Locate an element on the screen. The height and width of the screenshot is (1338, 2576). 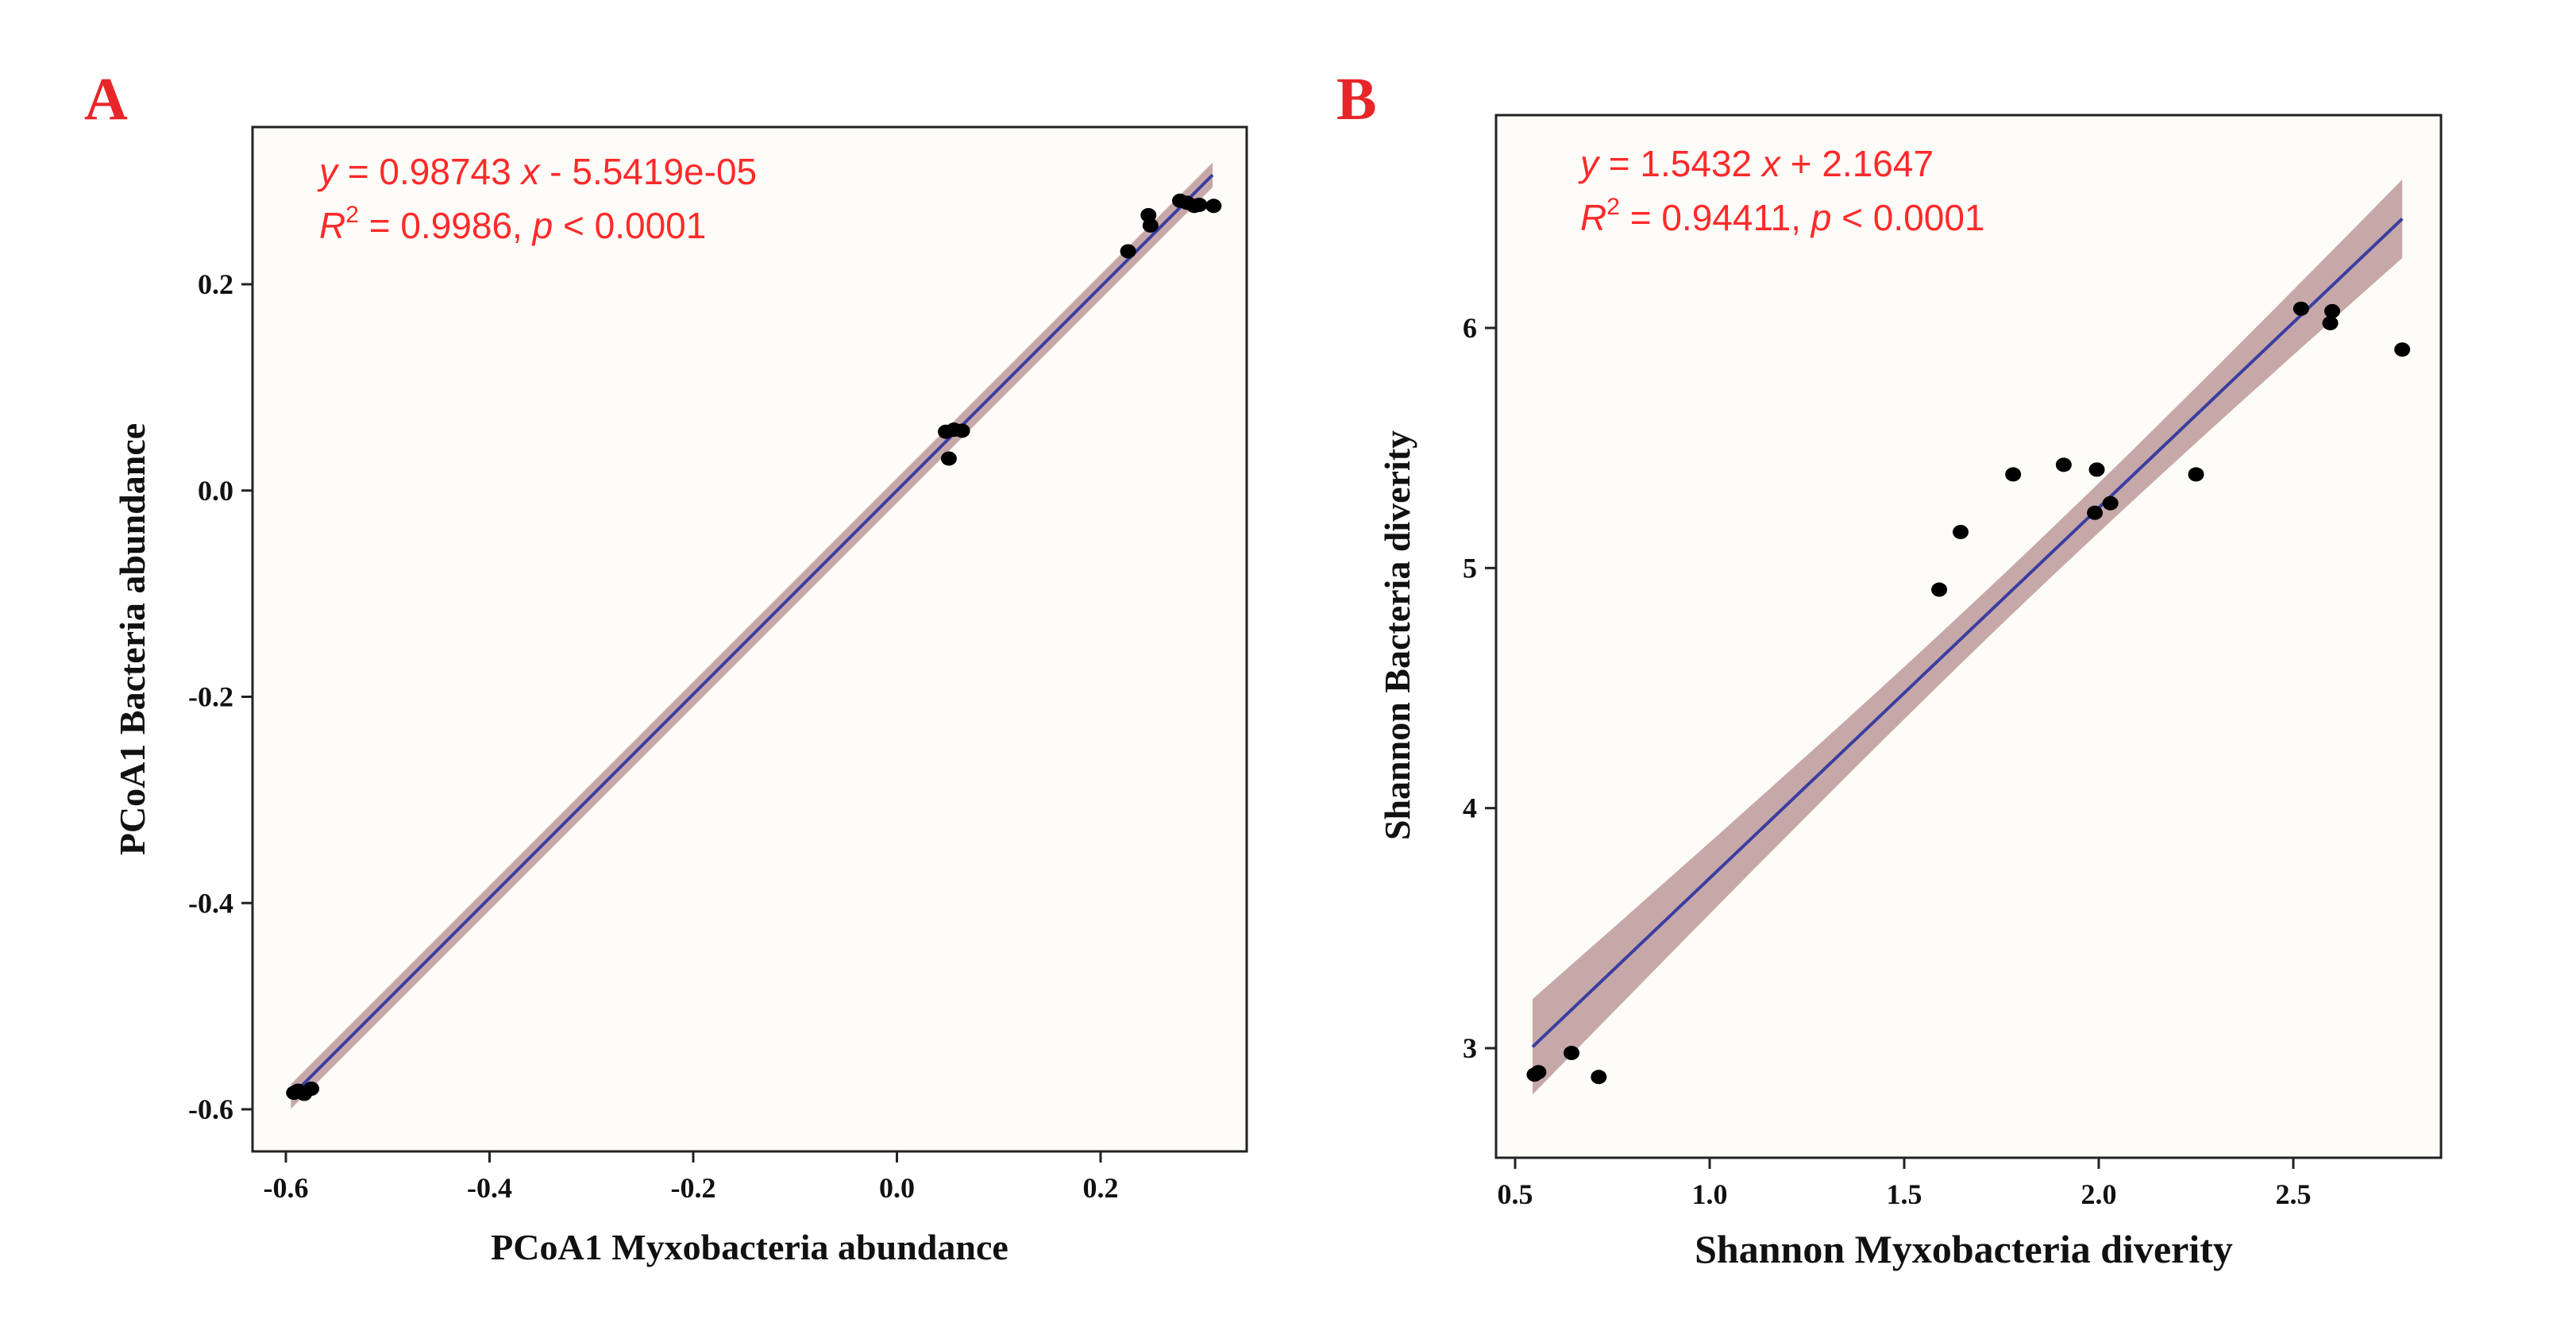
panel-a-equation: y = 0.98743 x - 5.5419e-05 is located at coordinates (537, 171).